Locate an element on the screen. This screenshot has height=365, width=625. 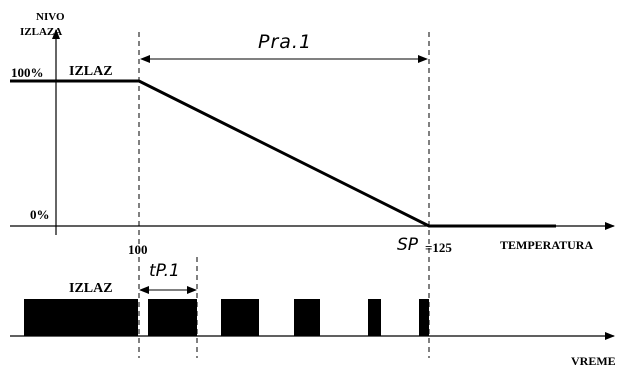
x-tick-100: 100 is located at coordinates (138, 249).